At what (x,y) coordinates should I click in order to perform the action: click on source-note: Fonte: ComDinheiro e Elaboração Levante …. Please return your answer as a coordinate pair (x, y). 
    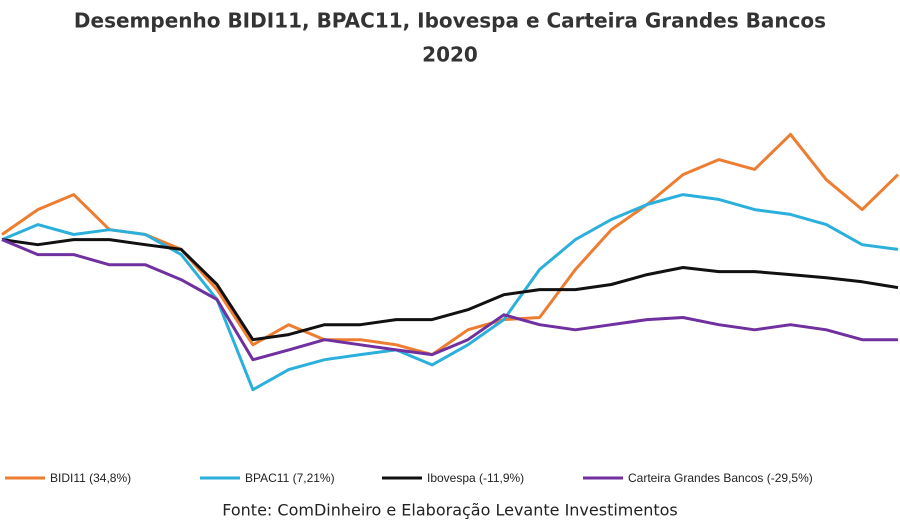
    Looking at the image, I should click on (450, 510).